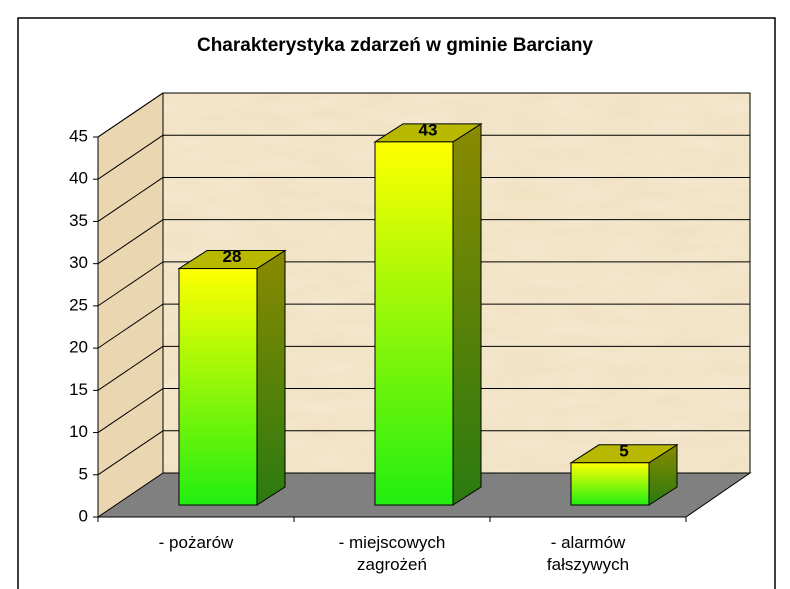 The width and height of the screenshot is (790, 589). What do you see at coordinates (83, 515) in the screenshot?
I see `y-tick-label: 0` at bounding box center [83, 515].